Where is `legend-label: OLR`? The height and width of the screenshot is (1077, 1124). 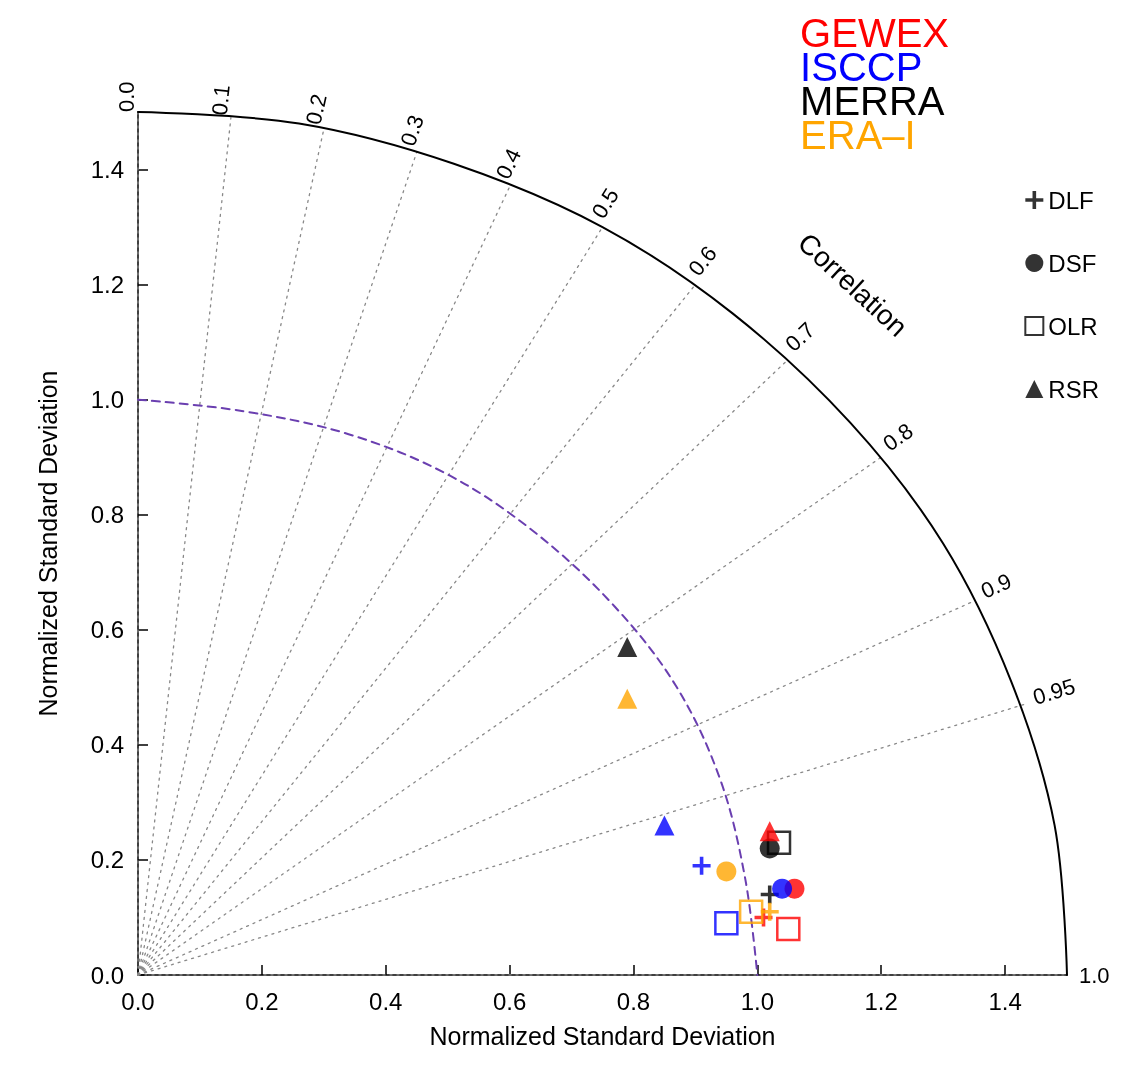 legend-label: OLR is located at coordinates (1073, 326).